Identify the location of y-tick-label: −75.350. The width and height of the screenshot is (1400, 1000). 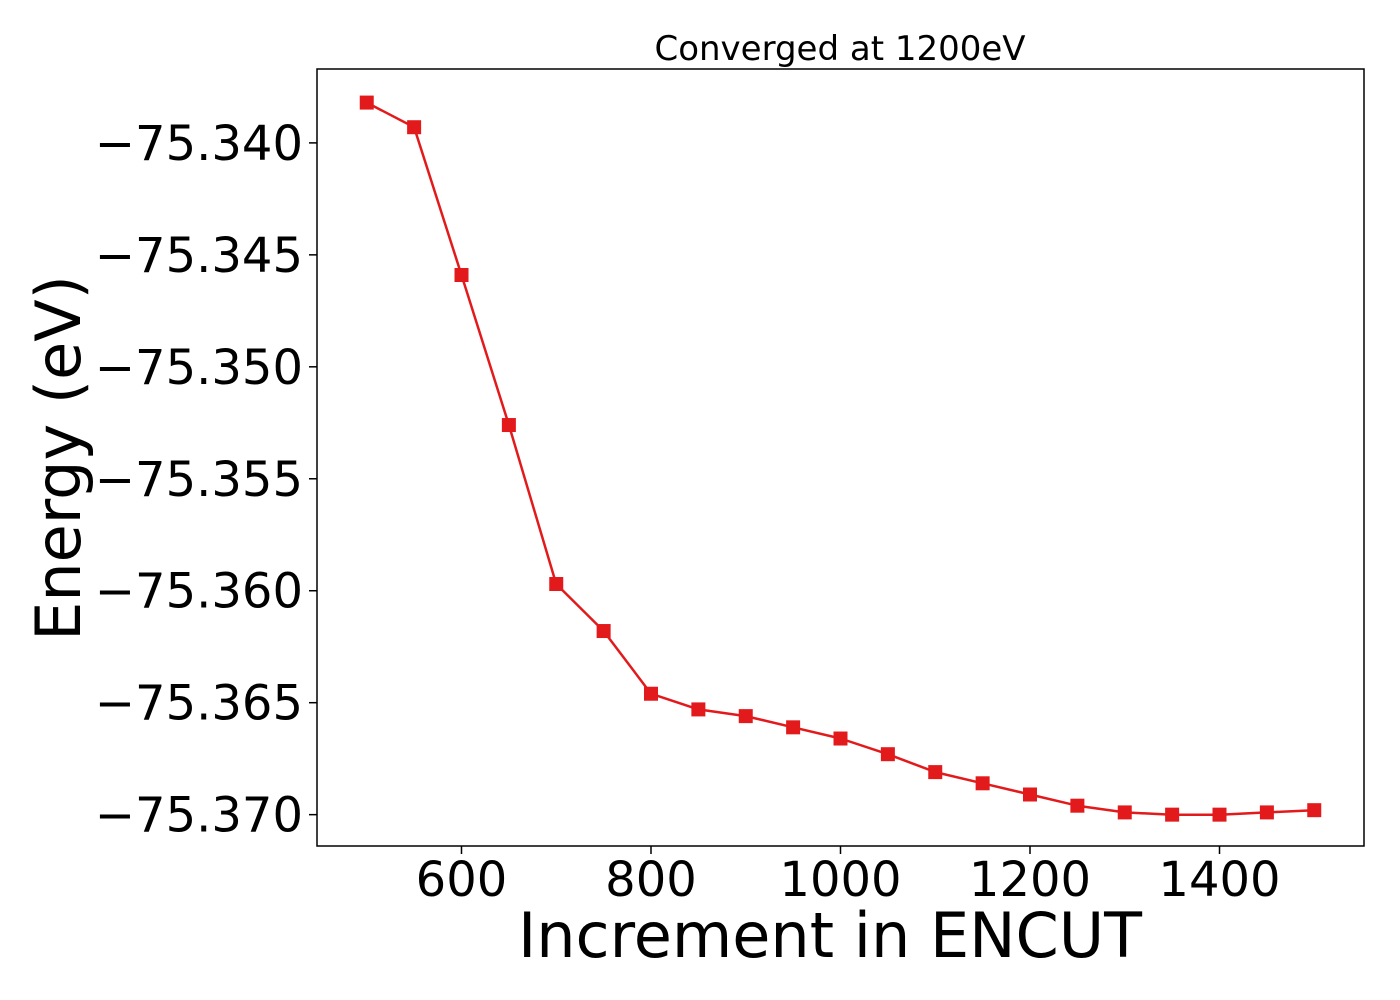
(199, 368).